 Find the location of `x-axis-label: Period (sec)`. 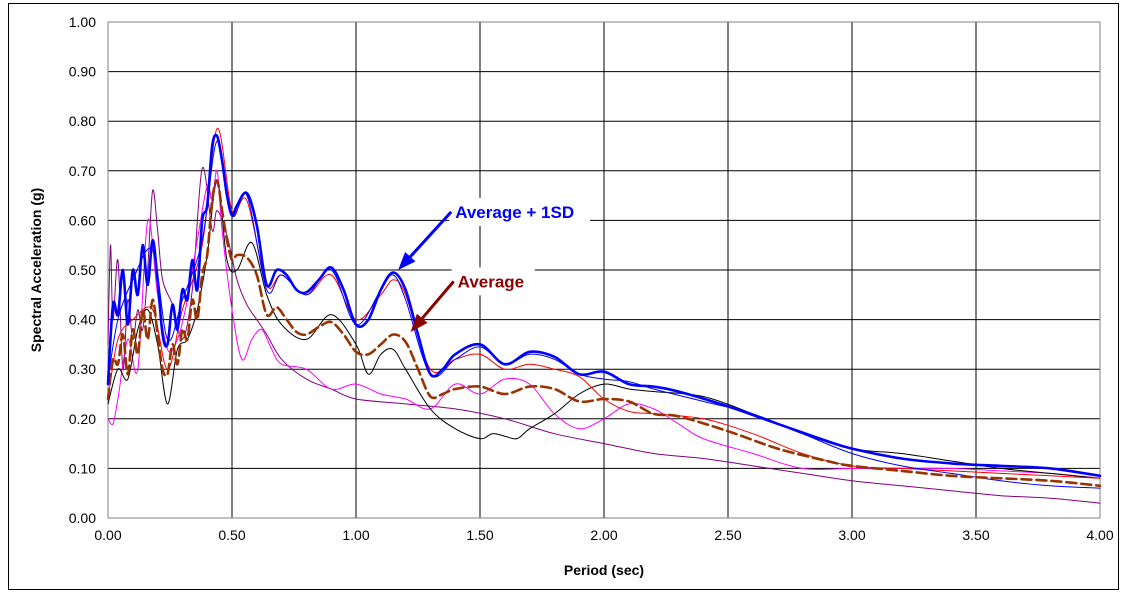

x-axis-label: Period (sec) is located at coordinates (604, 570).